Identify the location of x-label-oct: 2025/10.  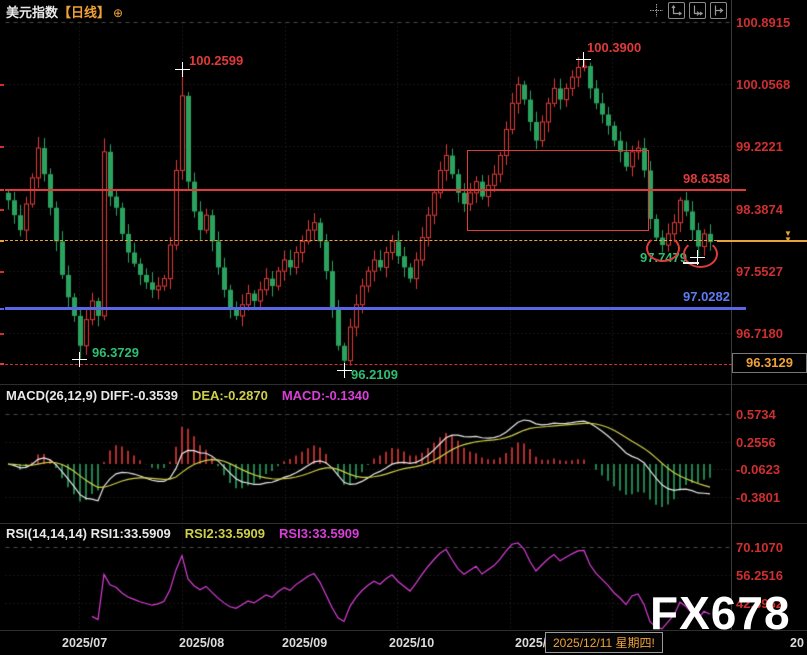
(412, 643).